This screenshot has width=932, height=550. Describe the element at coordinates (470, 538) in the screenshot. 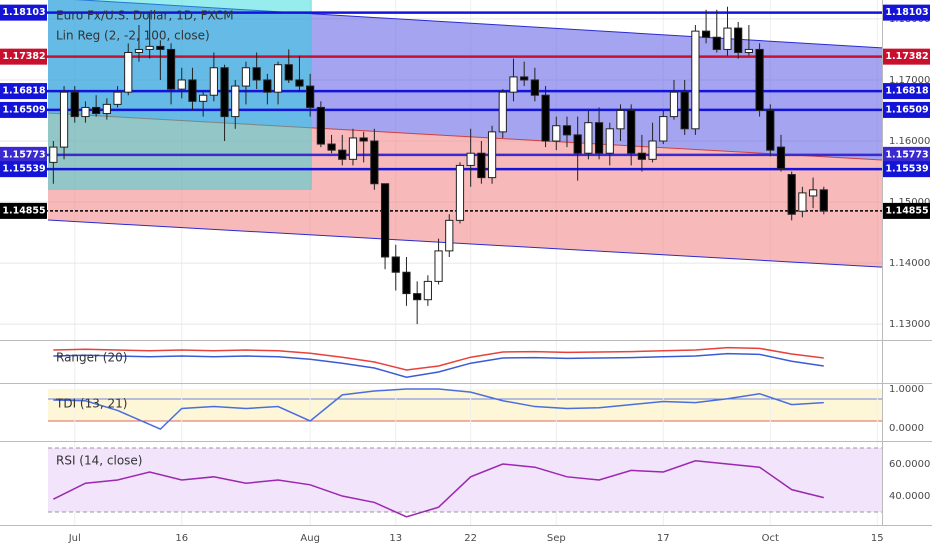

I see `x-tick-label: 22` at that location.